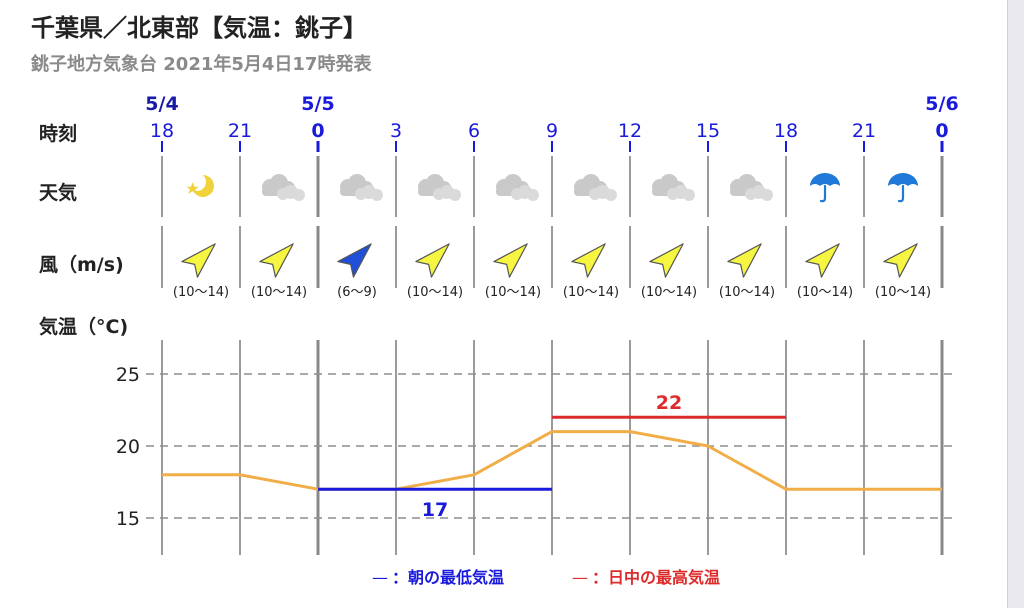  I want to click on scrollbar, so click(1015, 304).